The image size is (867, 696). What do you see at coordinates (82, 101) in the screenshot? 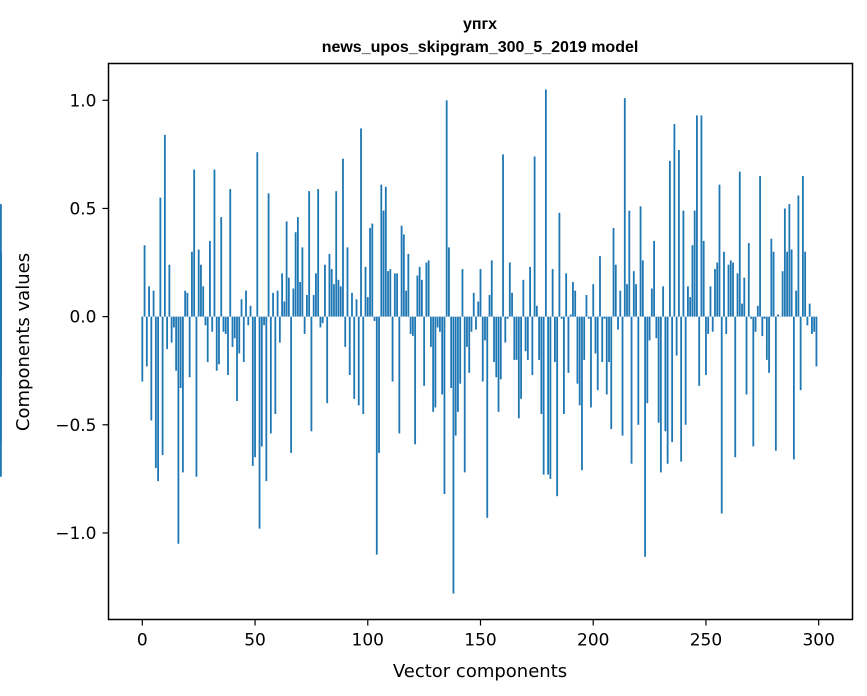
I see `y-tick-label: 1.0` at bounding box center [82, 101].